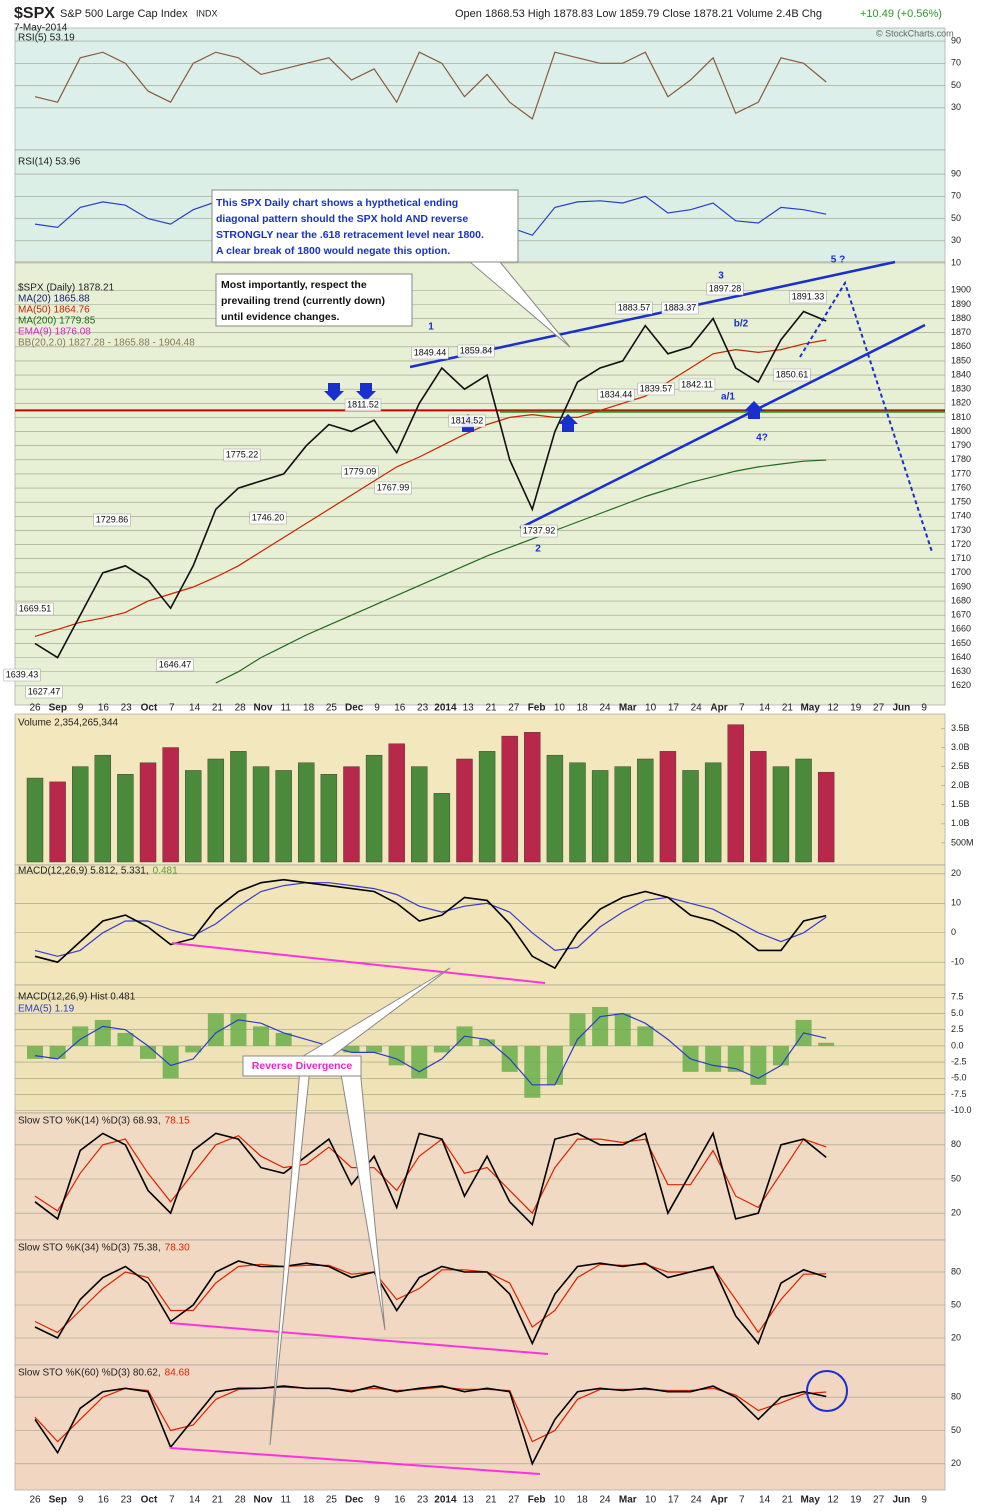 Image resolution: width=990 pixels, height=1511 pixels. I want to click on y-tick-label: 0.0, so click(957, 1045).